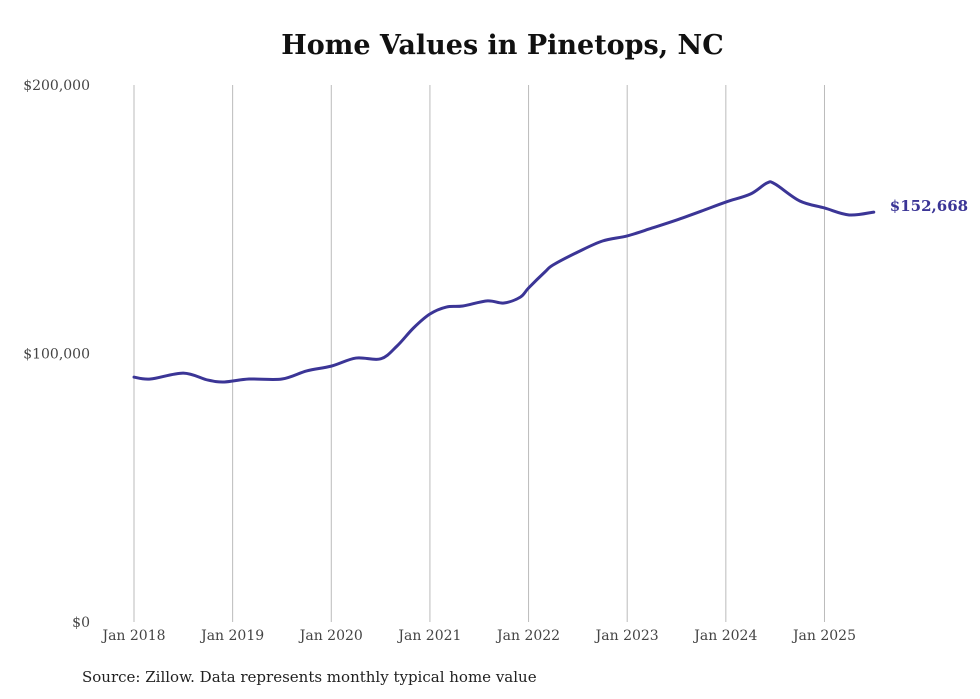 Image resolution: width=980 pixels, height=699 pixels. Describe the element at coordinates (724, 636) in the screenshot. I see `x-tick-label: Jan 2024` at that location.